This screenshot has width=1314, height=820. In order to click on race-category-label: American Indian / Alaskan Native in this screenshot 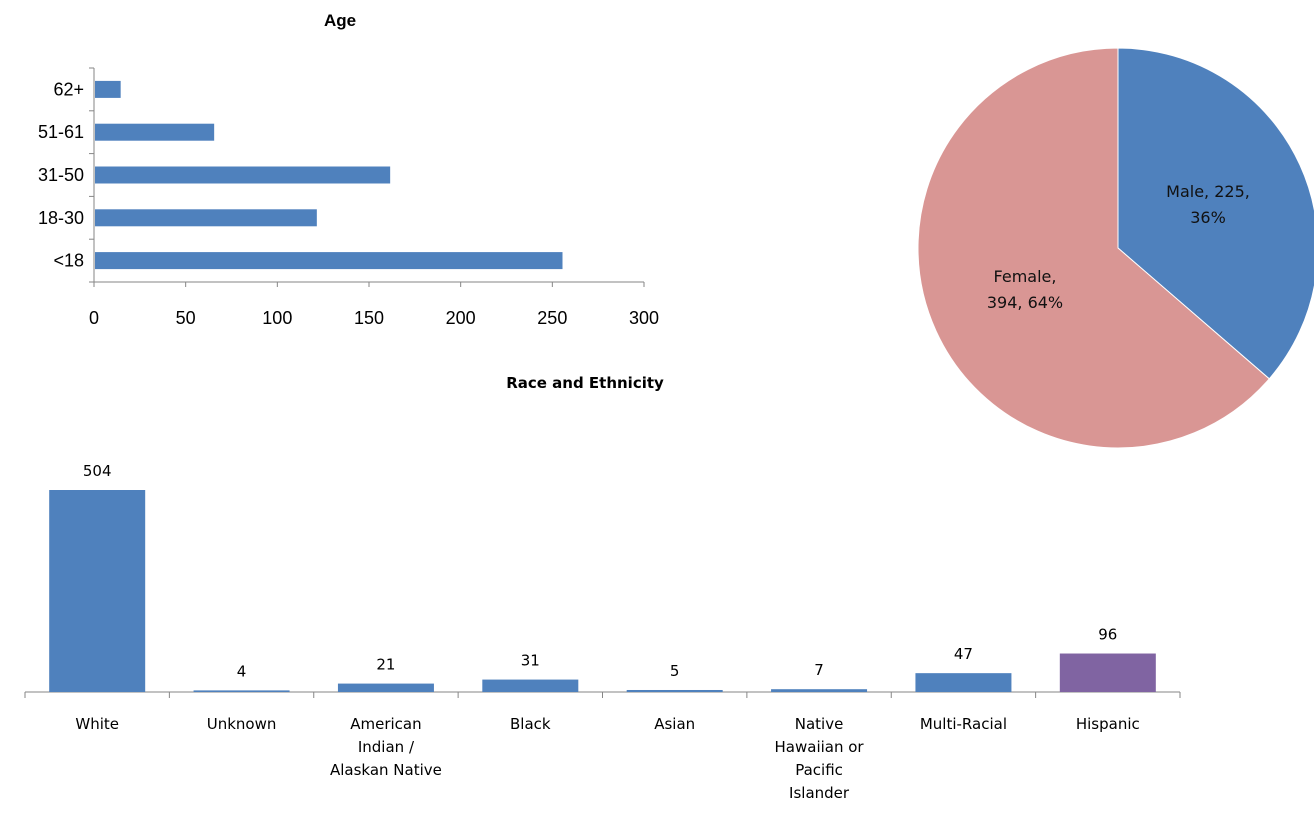, I will do `click(386, 747)`.